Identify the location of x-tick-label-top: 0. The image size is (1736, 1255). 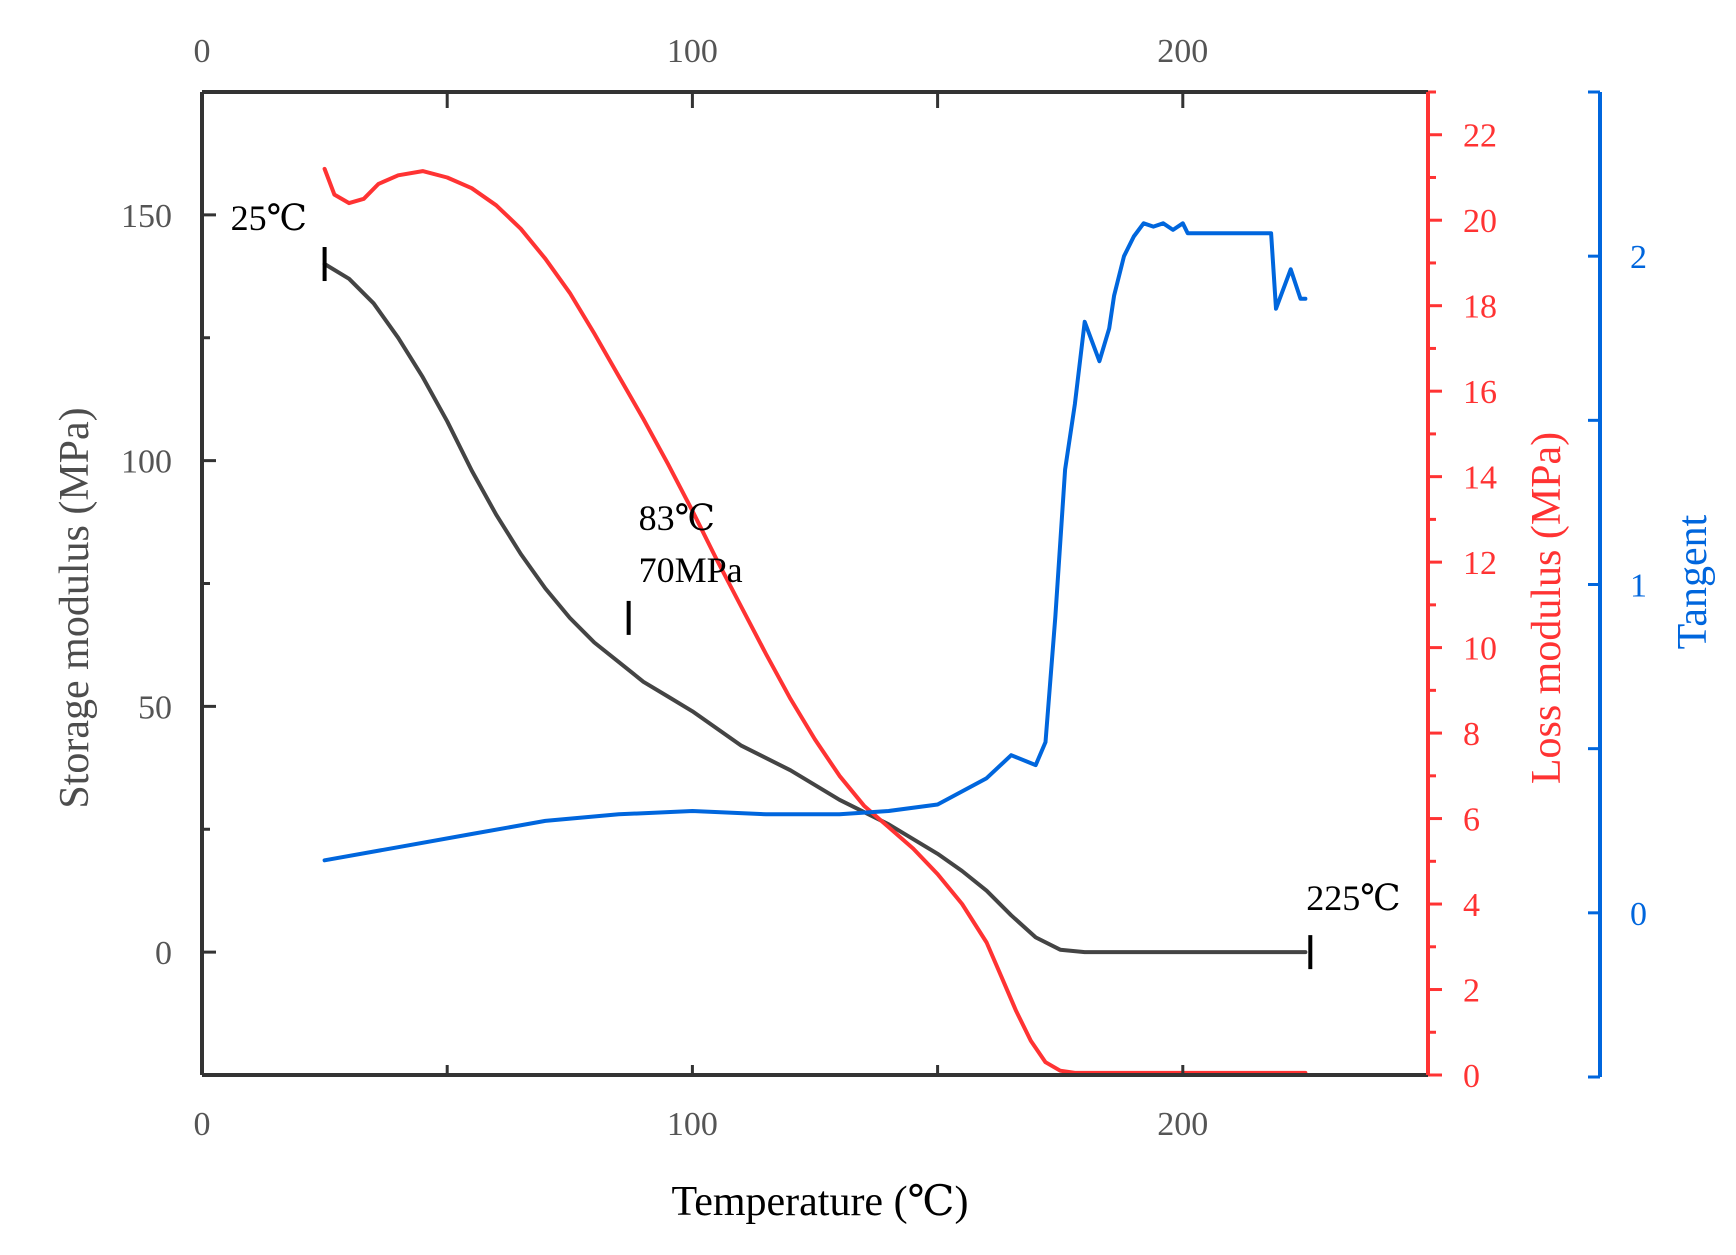
(202, 51).